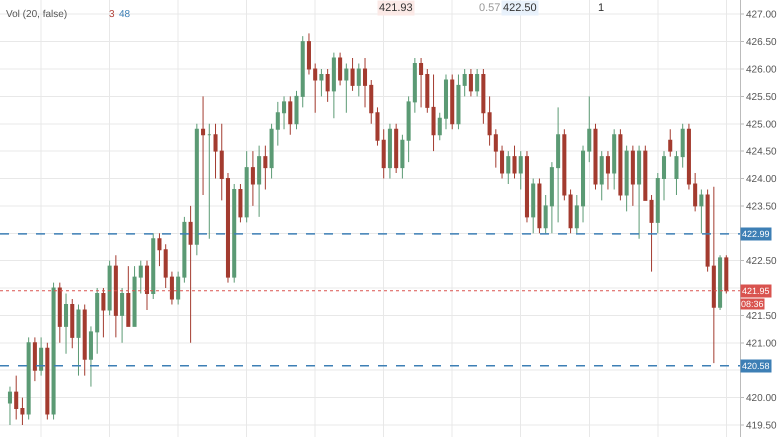 The width and height of the screenshot is (777, 437). What do you see at coordinates (761, 344) in the screenshot?
I see `y-tick-label: 421.00` at bounding box center [761, 344].